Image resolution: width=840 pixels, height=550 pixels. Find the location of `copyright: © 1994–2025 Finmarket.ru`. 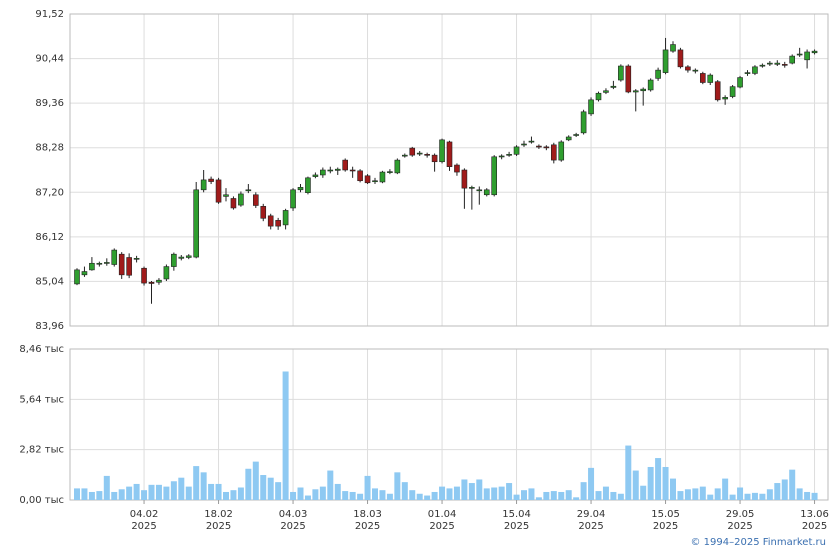

copyright: © 1994–2025 Finmarket.ru is located at coordinates (758, 542).